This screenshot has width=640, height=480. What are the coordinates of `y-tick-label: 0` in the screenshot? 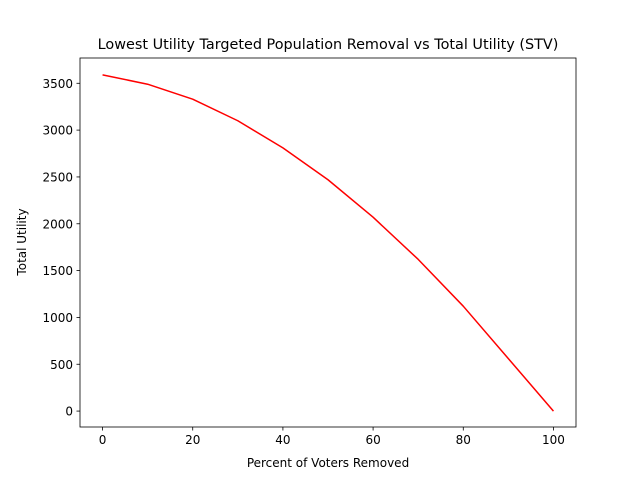 It's located at (69, 412).